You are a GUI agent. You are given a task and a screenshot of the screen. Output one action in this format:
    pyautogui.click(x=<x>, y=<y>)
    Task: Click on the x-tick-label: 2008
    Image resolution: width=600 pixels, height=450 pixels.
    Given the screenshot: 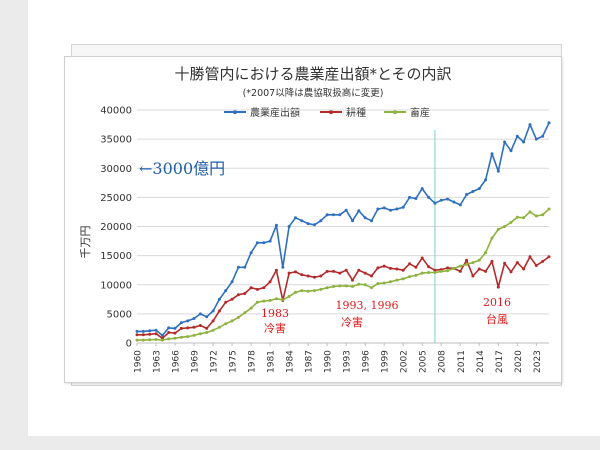 What is the action you would take?
    pyautogui.click(x=443, y=361)
    